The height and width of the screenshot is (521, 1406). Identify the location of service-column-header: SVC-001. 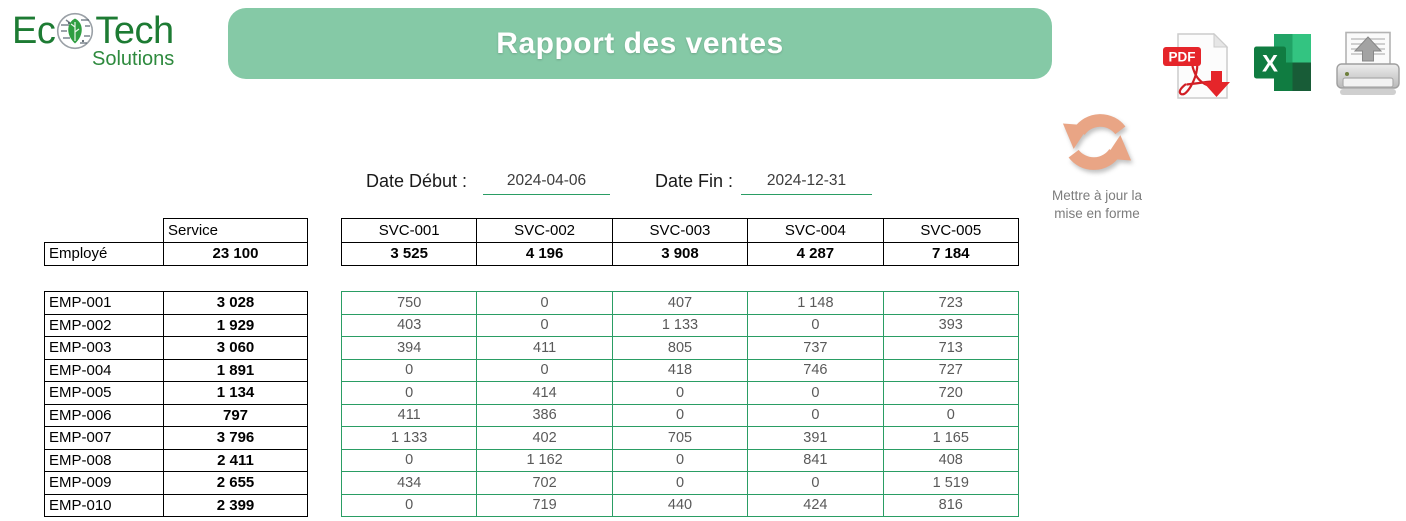
(409, 230).